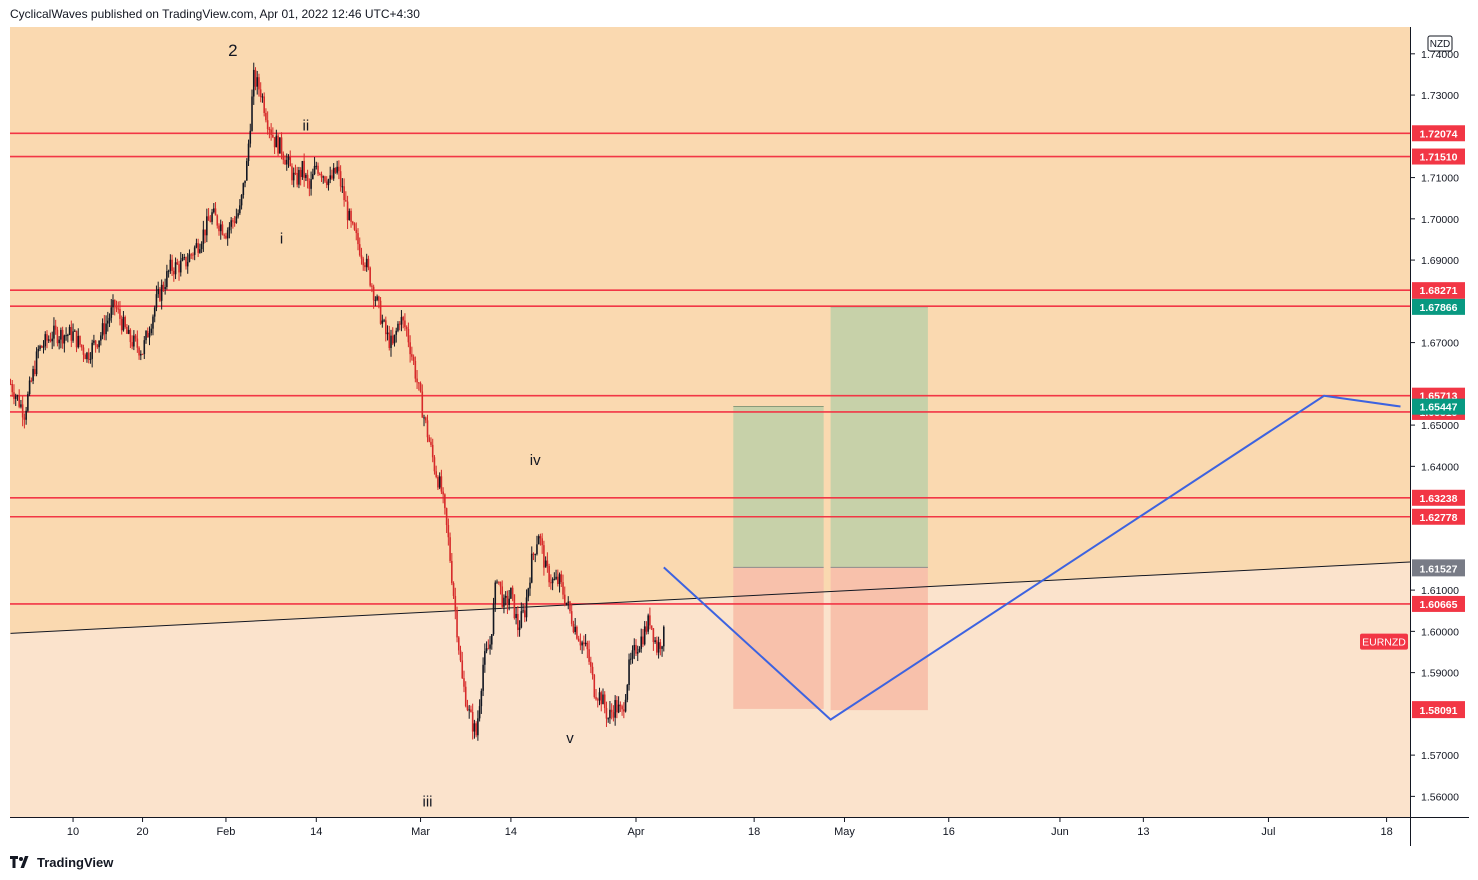 The image size is (1478, 880). I want to click on price-tick-label: 1.59000, so click(1440, 674).